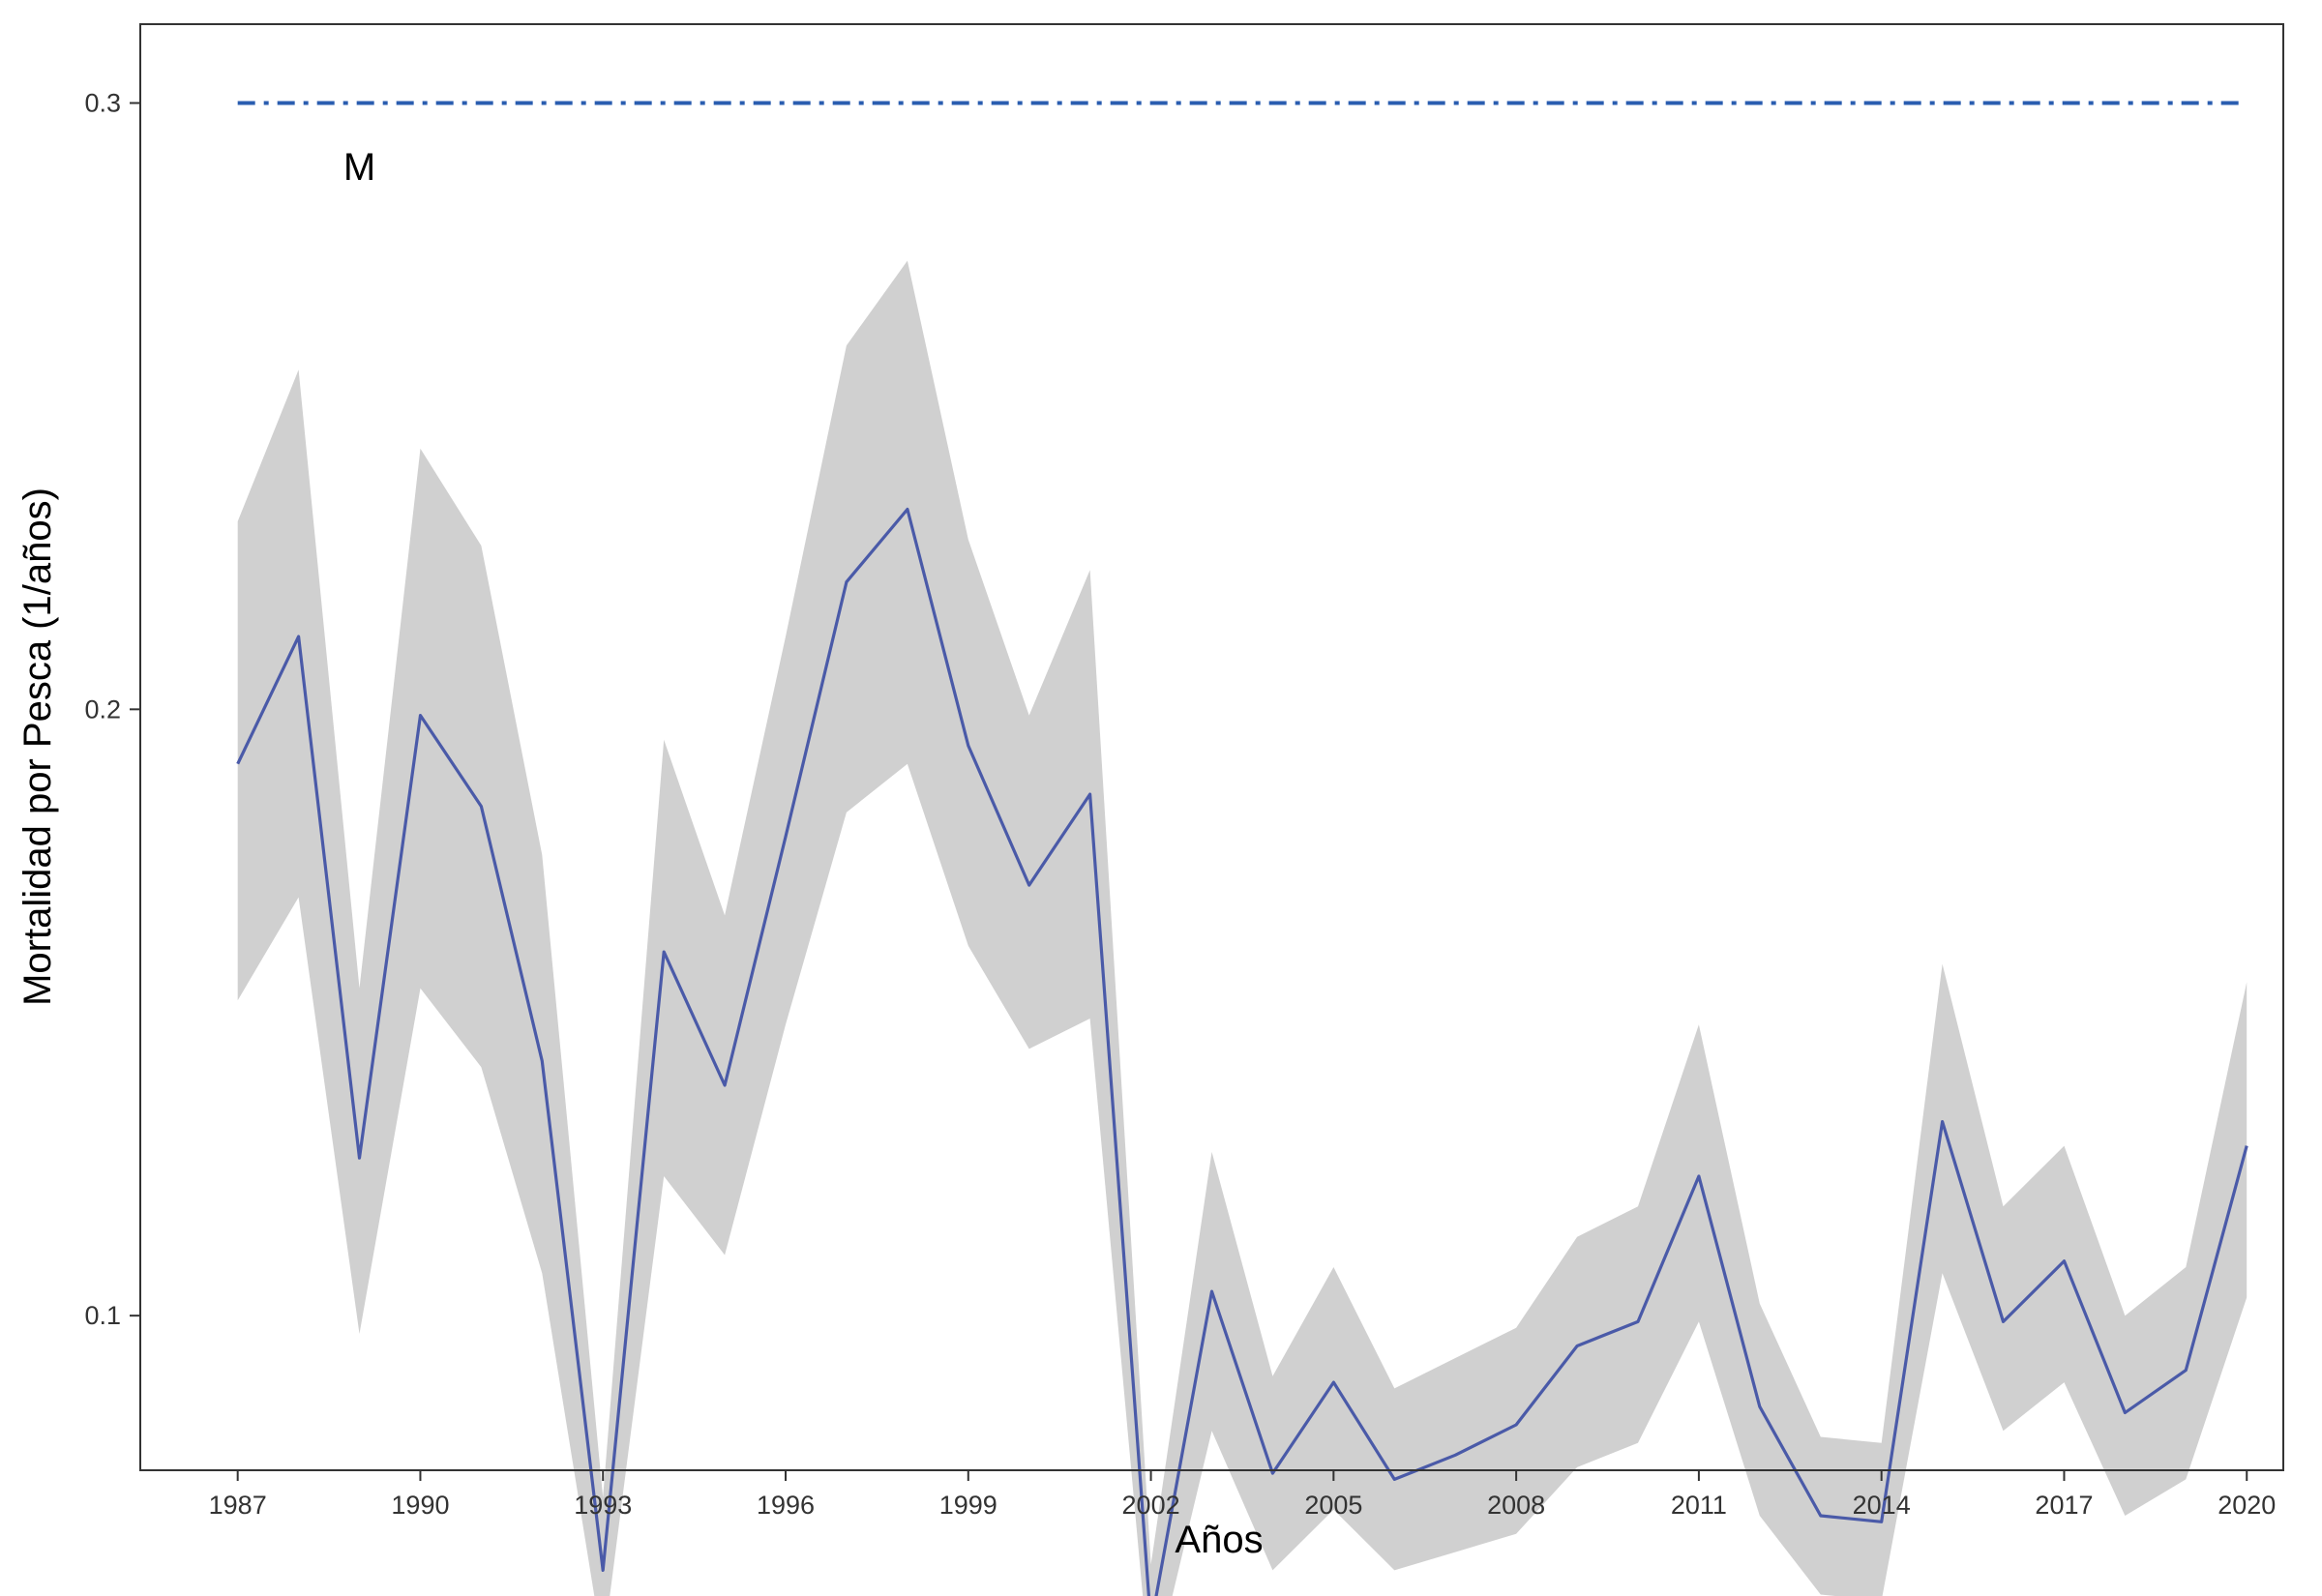  I want to click on y-tick-label-0.2: 0.2, so click(102, 709).